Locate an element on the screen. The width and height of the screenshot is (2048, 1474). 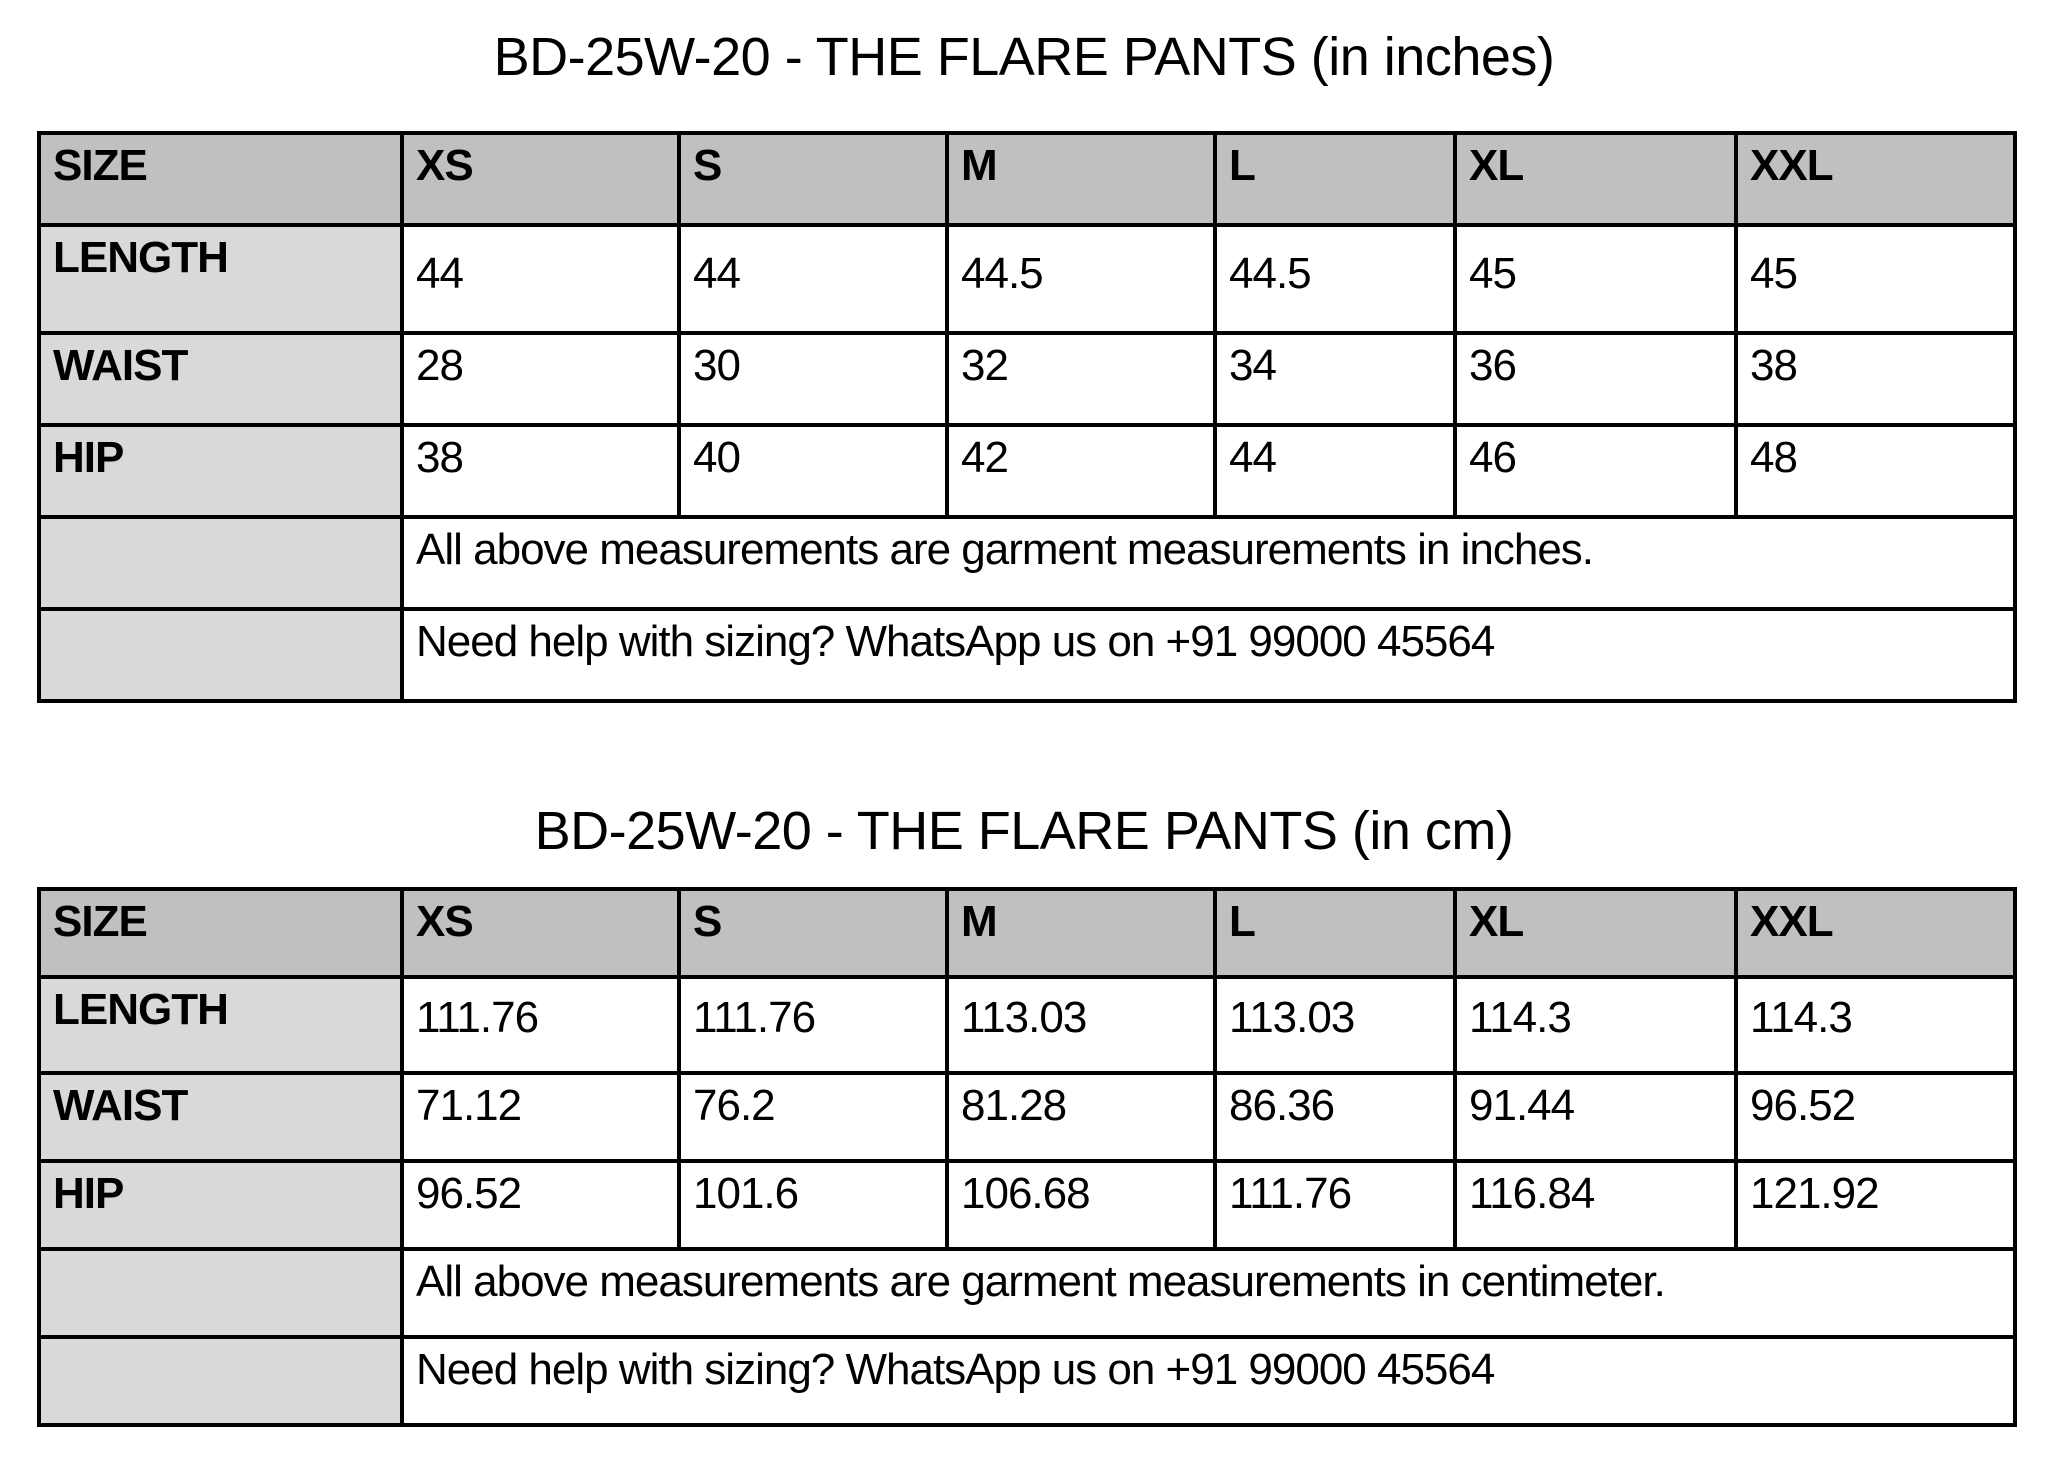
table-row: HIP 38 40 42 44 46 48 is located at coordinates (1027, 471).